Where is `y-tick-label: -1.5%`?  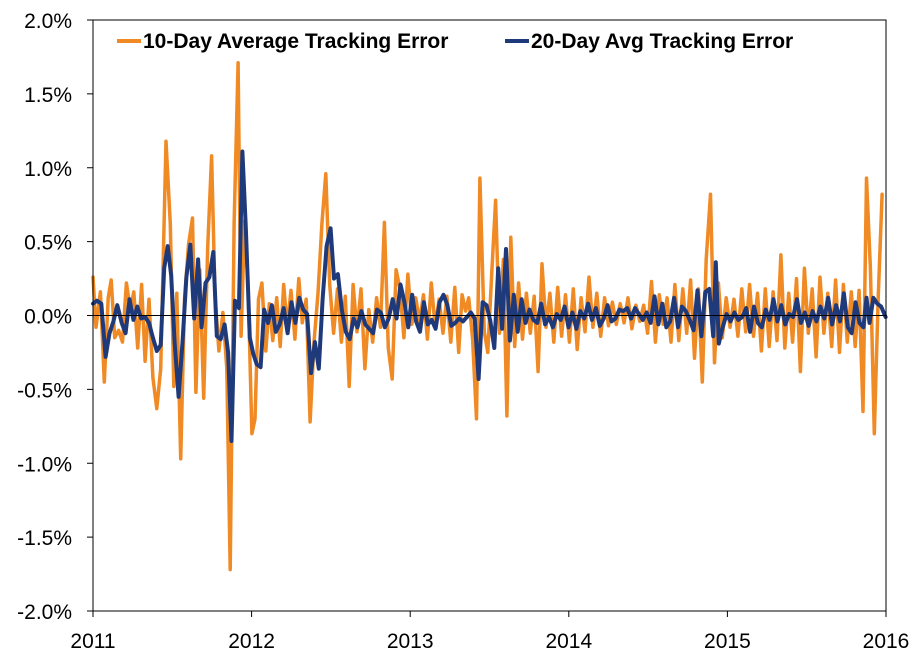
y-tick-label: -1.5% is located at coordinates (44, 538).